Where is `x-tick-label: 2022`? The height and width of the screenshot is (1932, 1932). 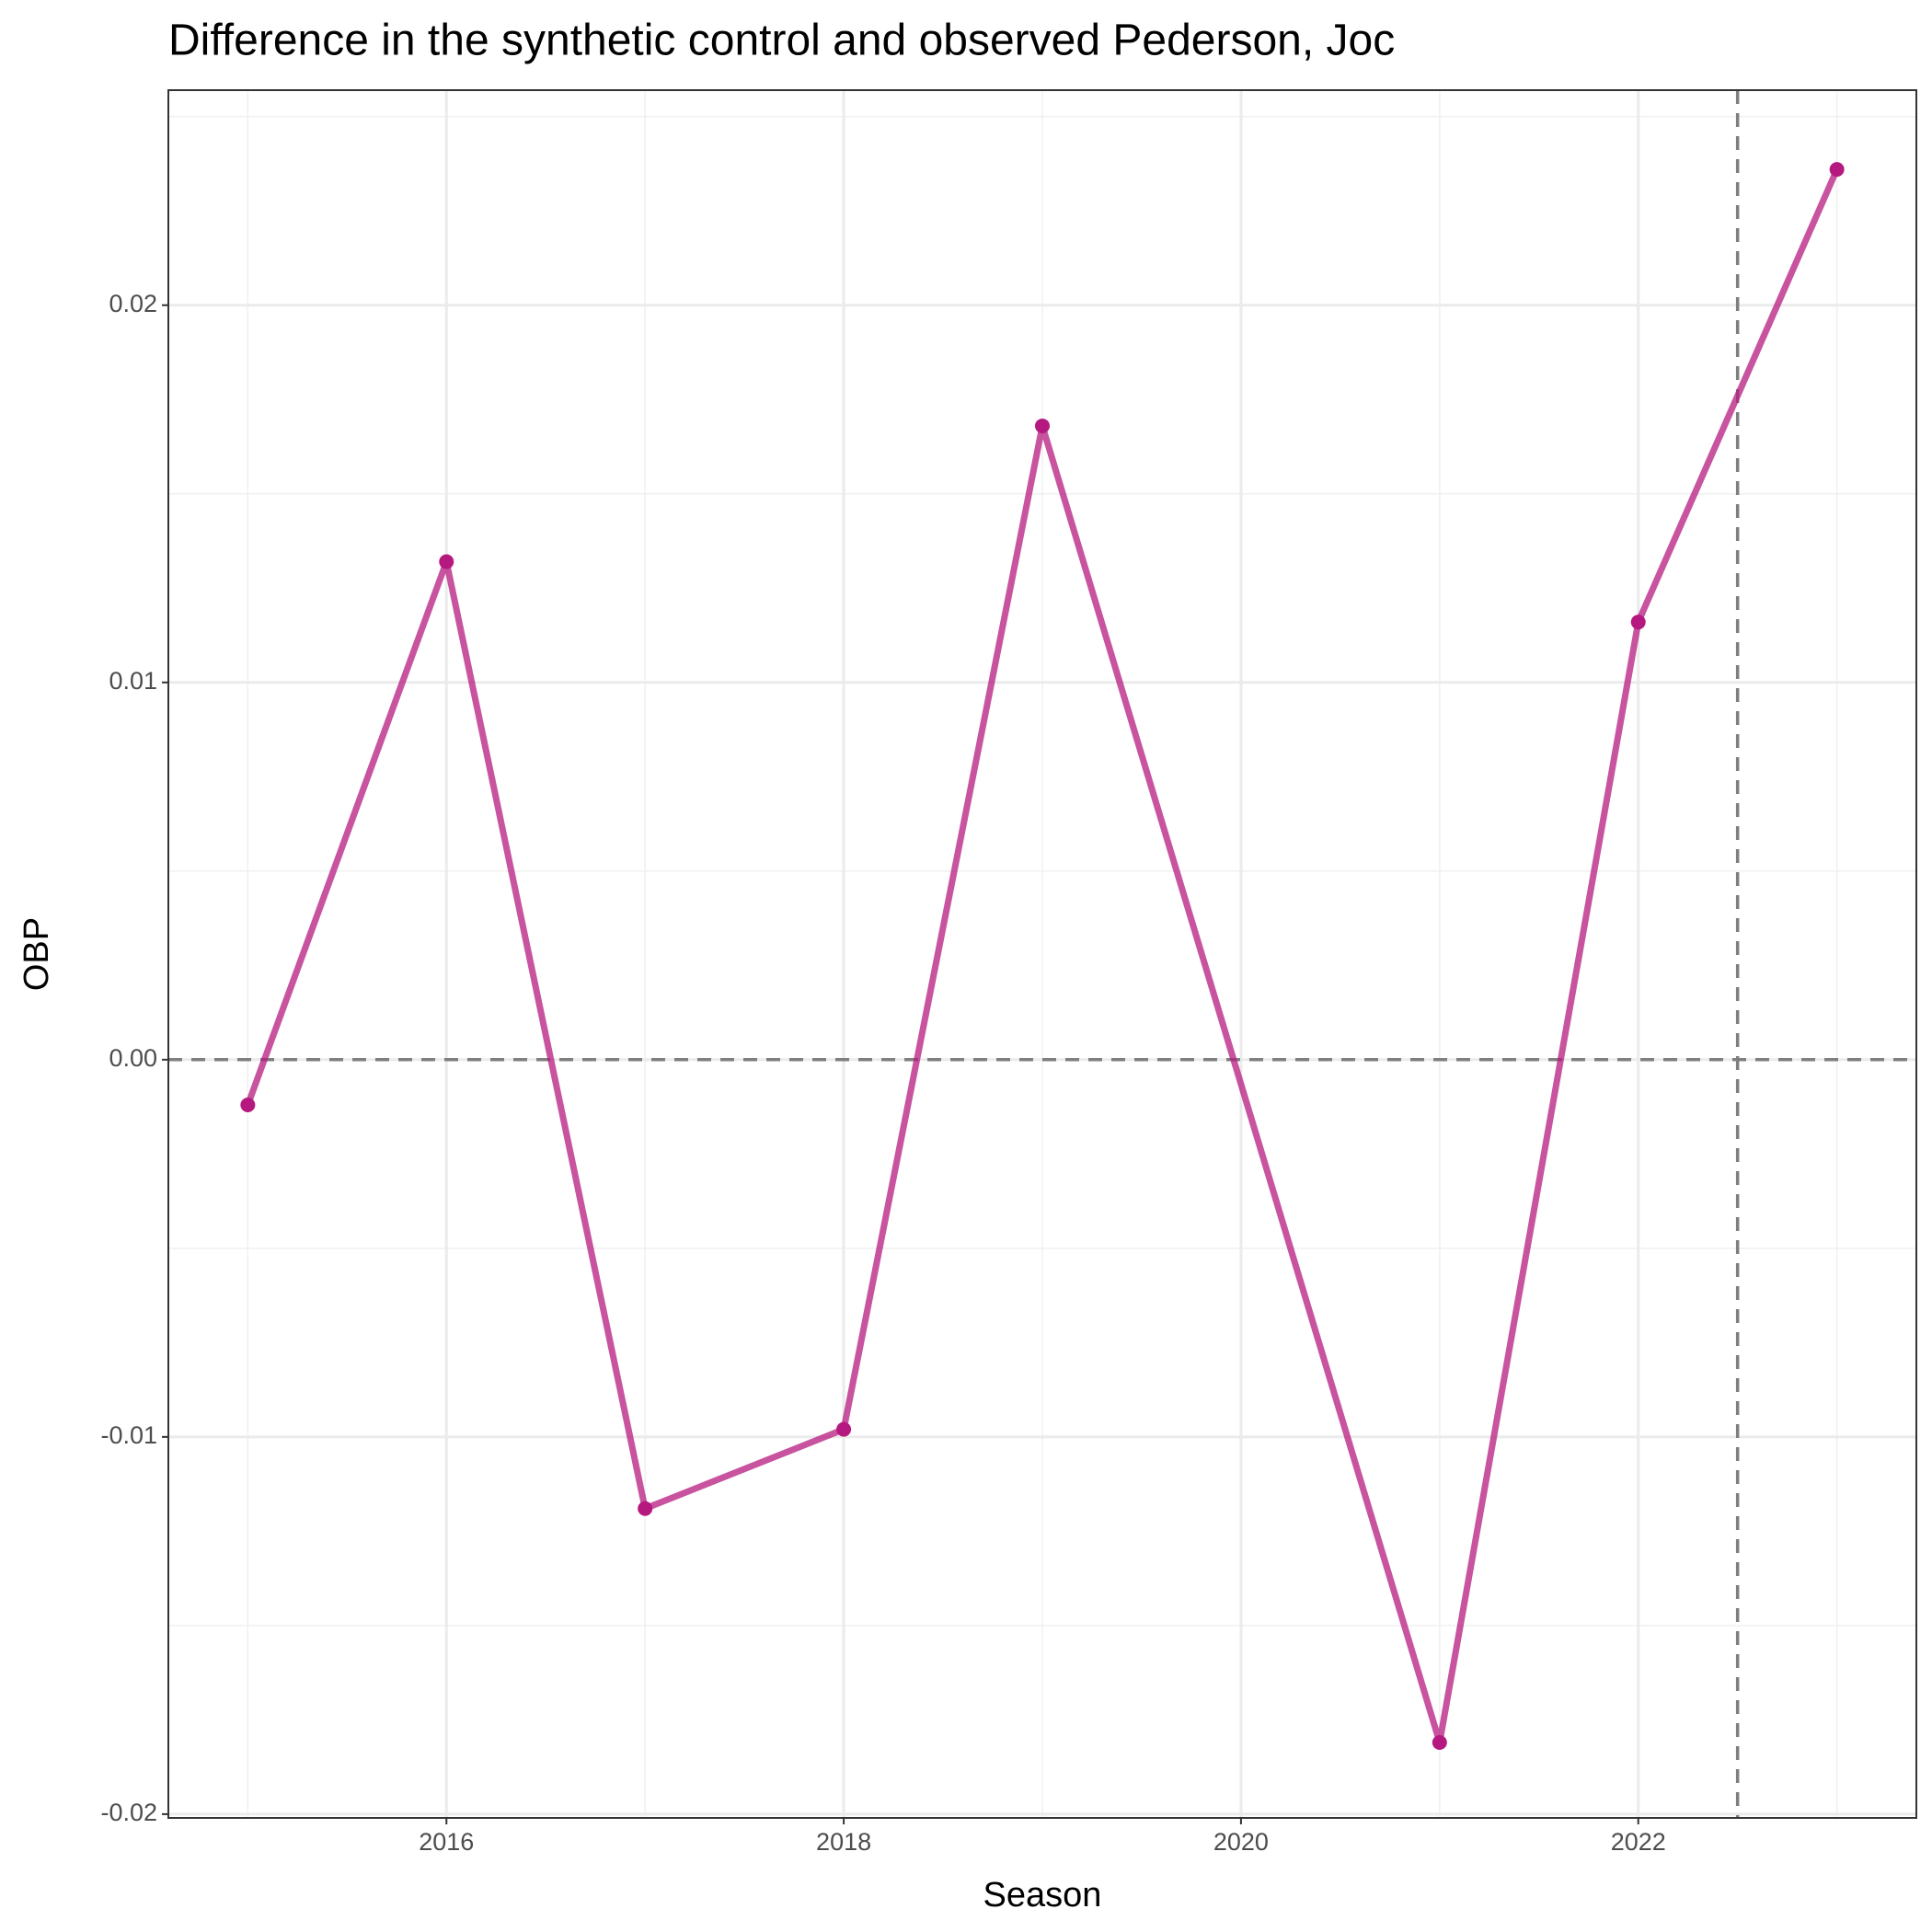 x-tick-label: 2022 is located at coordinates (1638, 1842).